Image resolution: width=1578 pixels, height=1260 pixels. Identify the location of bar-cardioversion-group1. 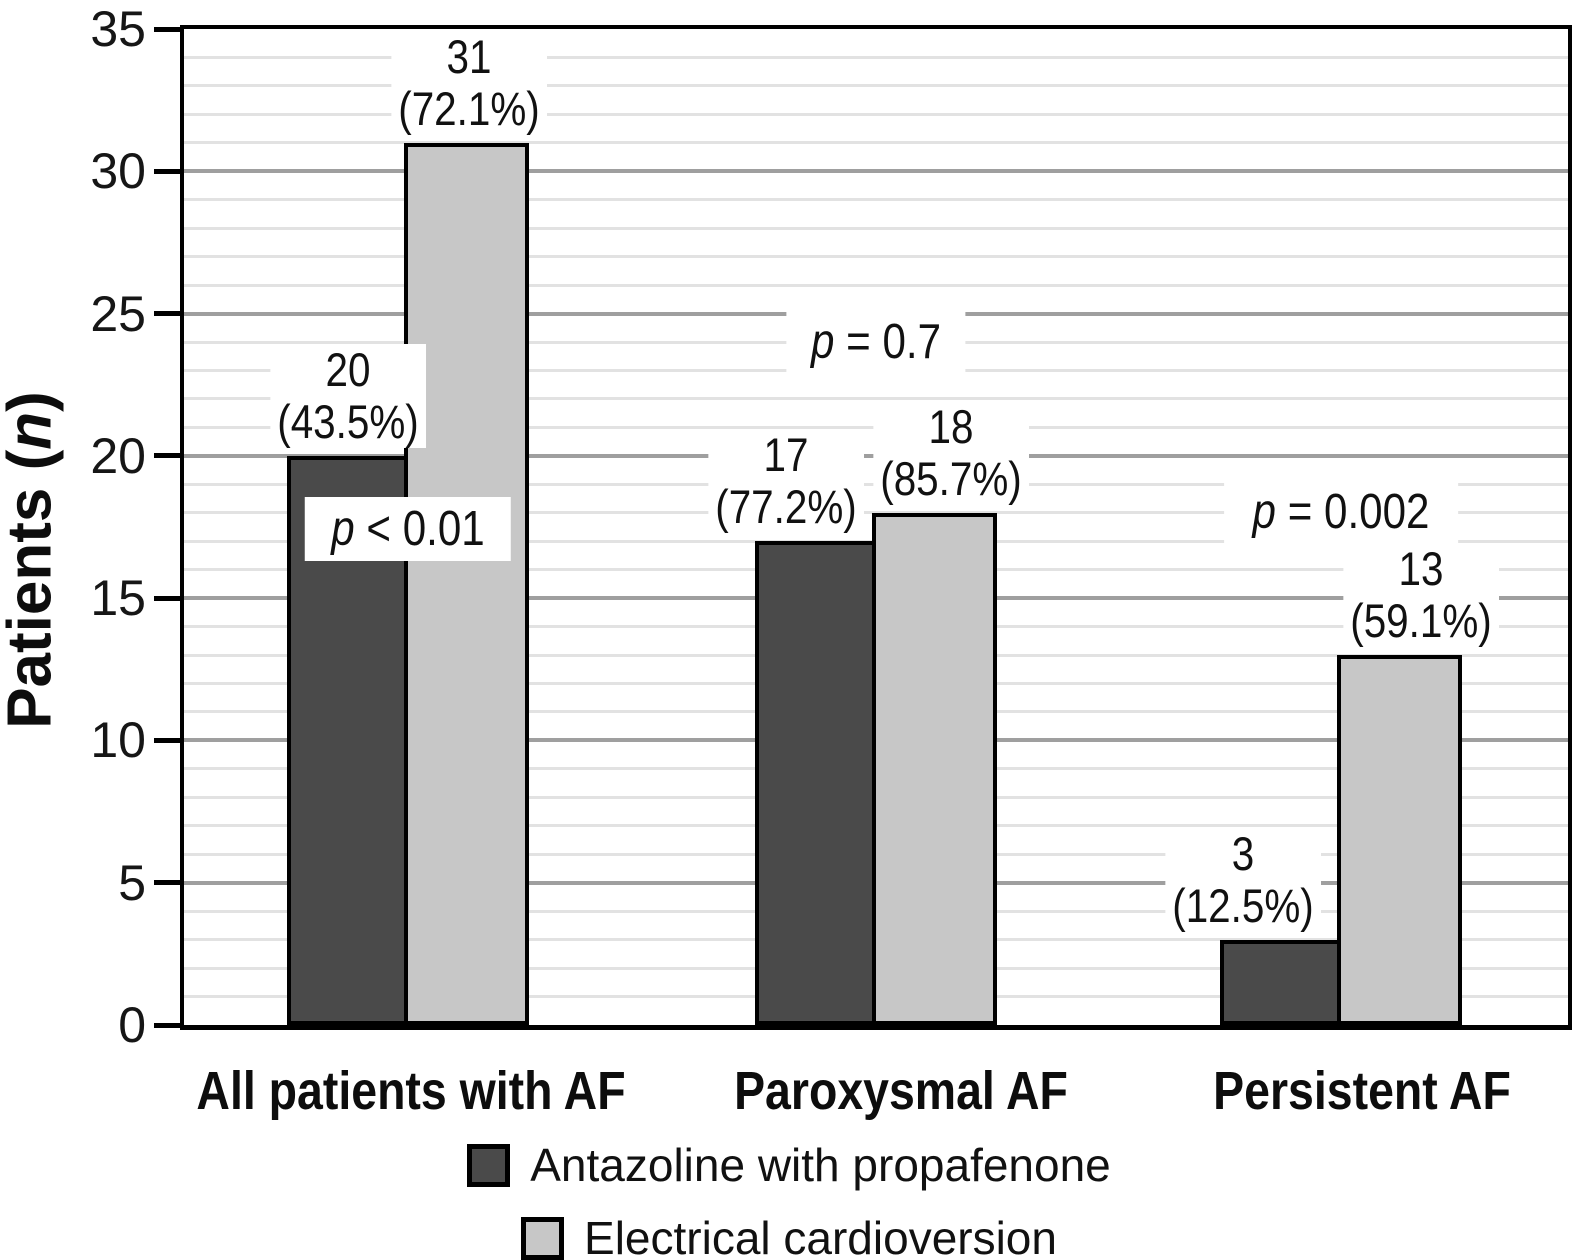
(466, 583).